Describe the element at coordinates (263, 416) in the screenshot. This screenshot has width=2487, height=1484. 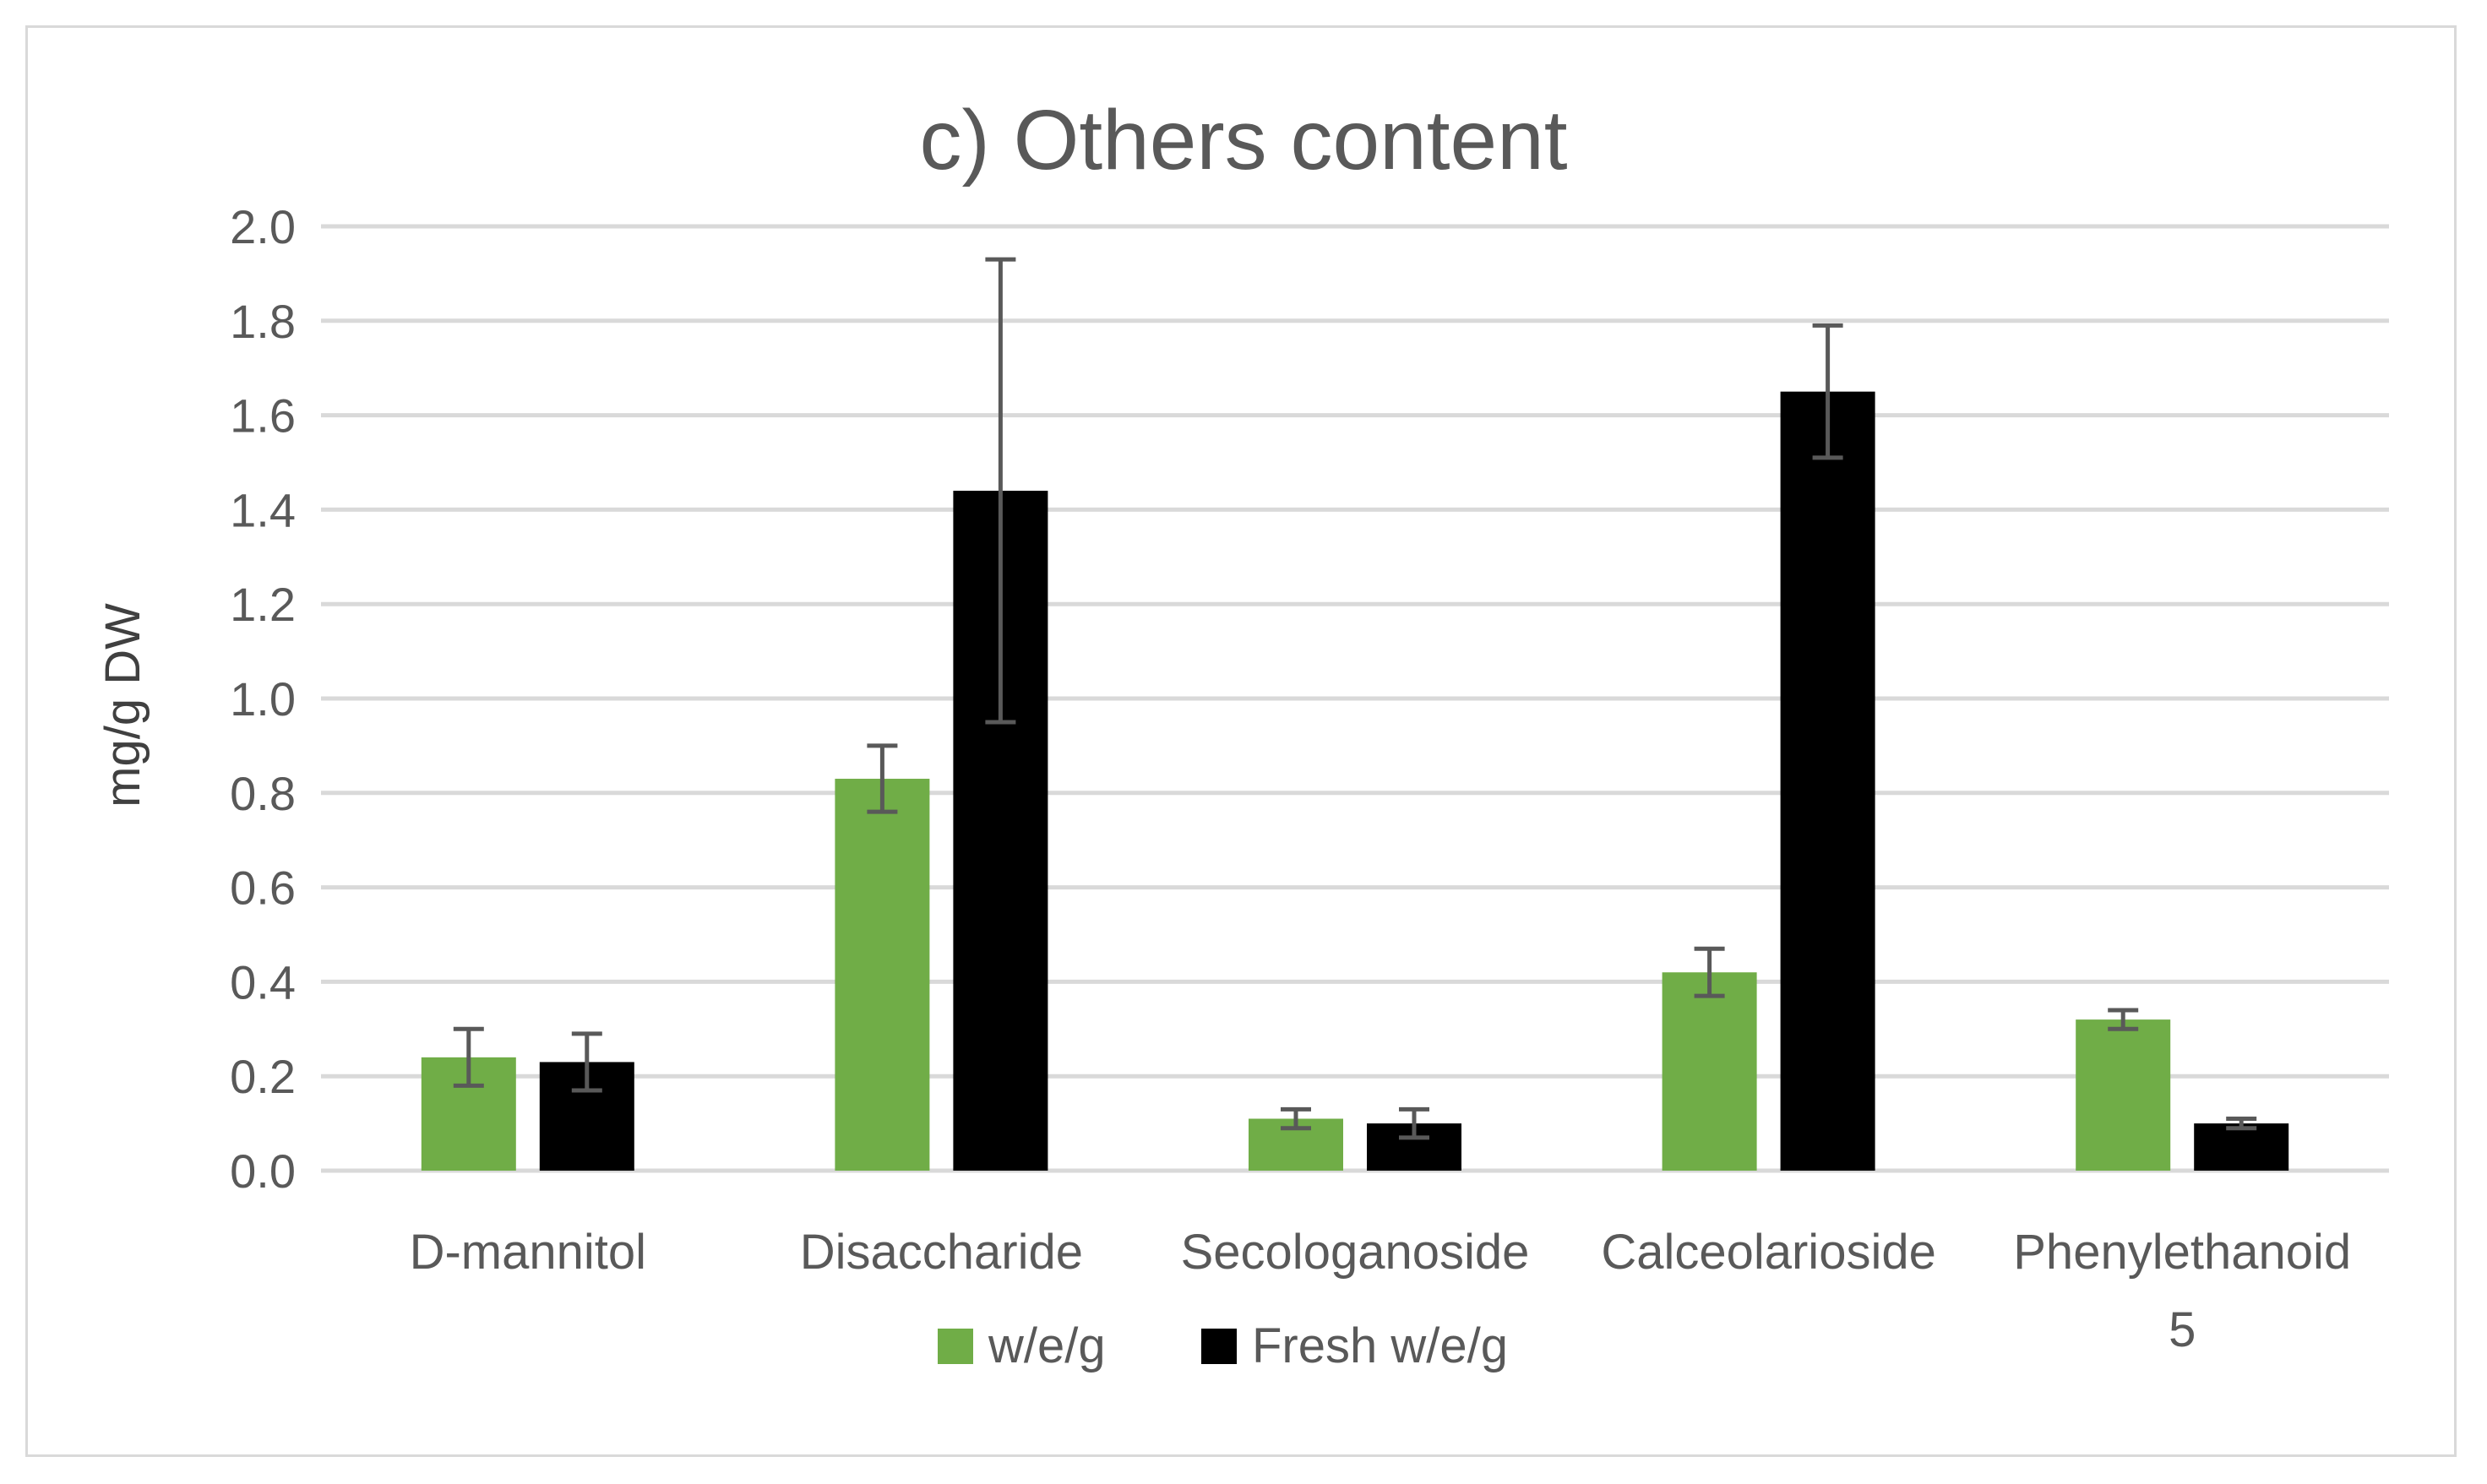
I see `y-tick-label: 1.6` at that location.